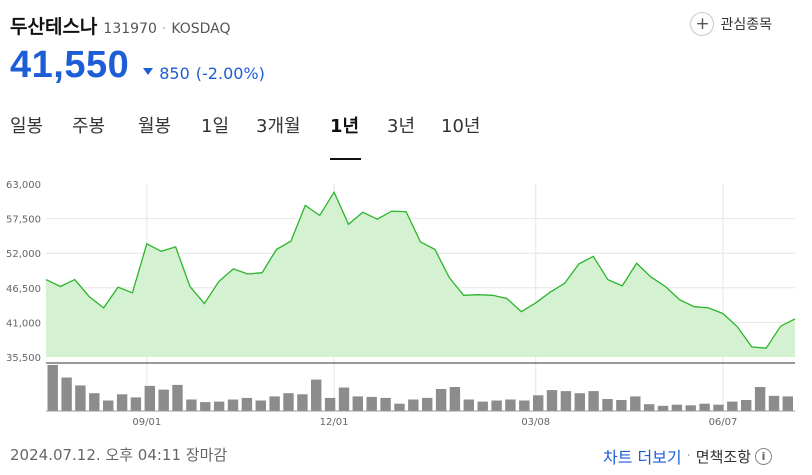 Image resolution: width=812 pixels, height=475 pixels. Describe the element at coordinates (23, 323) in the screenshot. I see `y-tick-label: 41,000` at that location.